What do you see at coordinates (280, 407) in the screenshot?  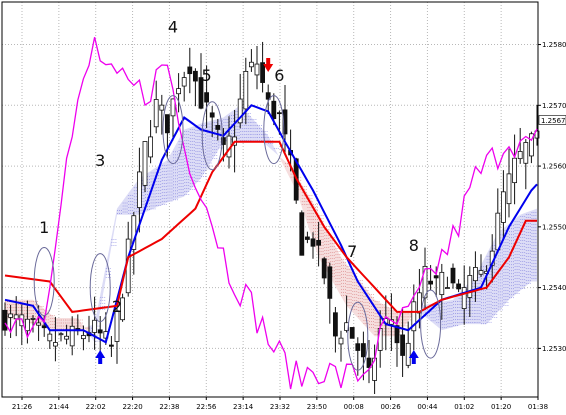 I see `x-tick-label: 23:32` at bounding box center [280, 407].